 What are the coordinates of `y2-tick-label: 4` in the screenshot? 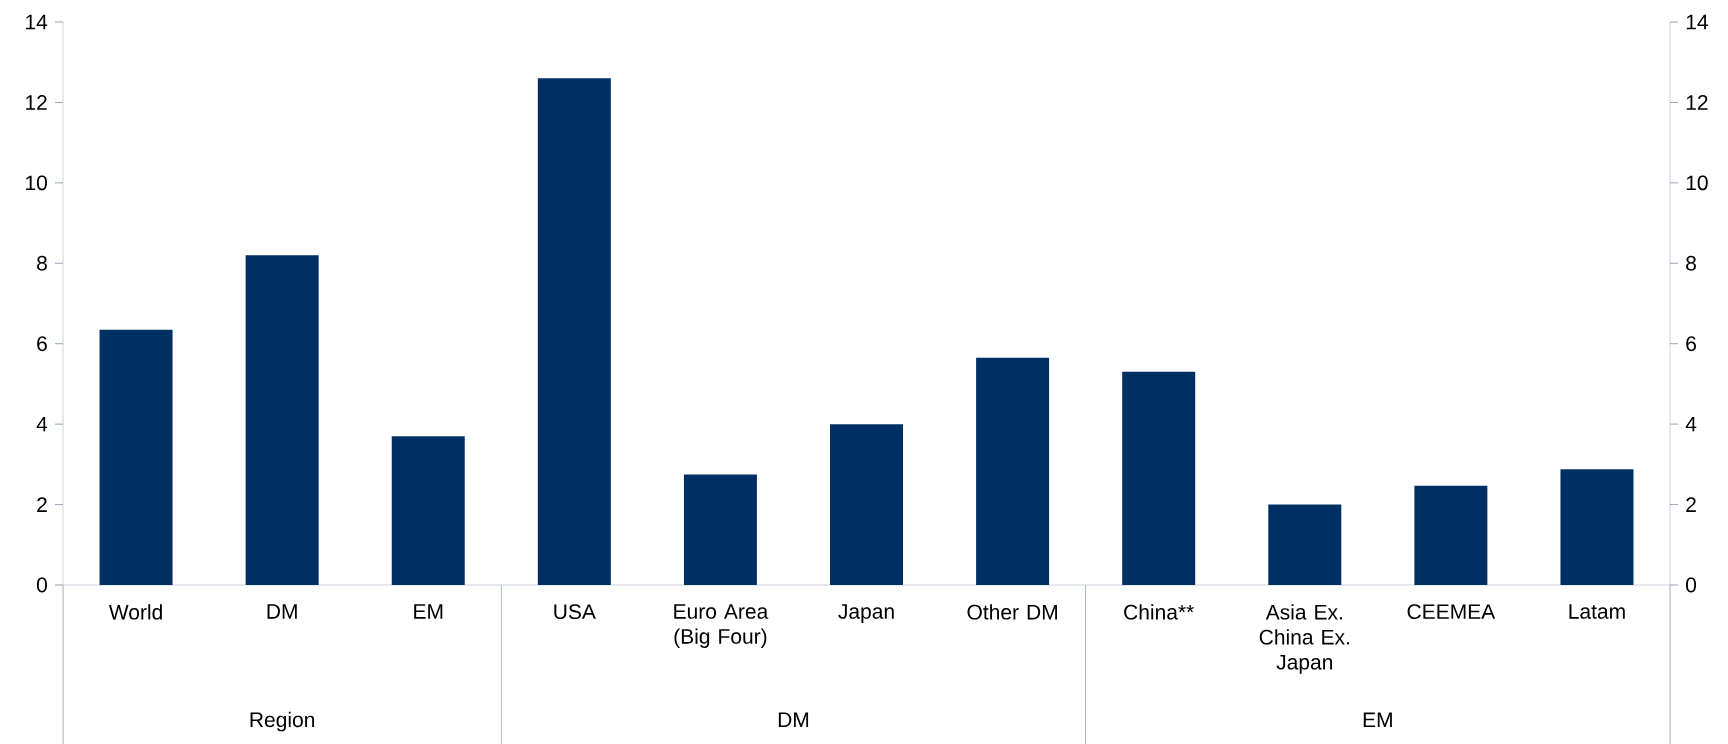 It's located at (42, 424).